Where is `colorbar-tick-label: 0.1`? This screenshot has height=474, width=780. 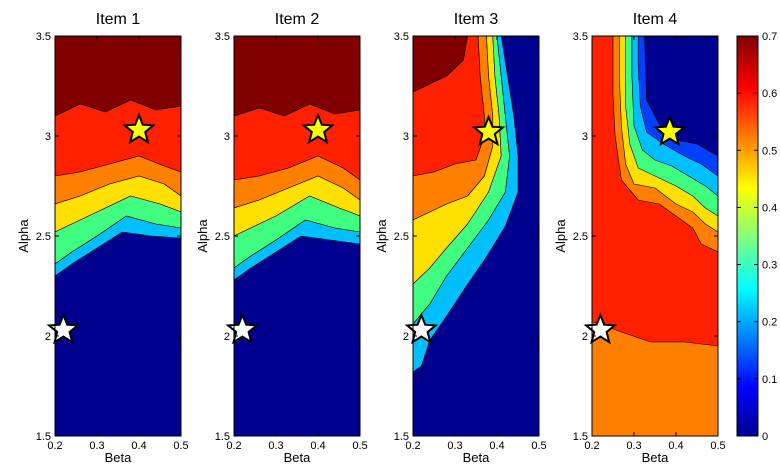
colorbar-tick-label: 0.1 is located at coordinates (769, 380).